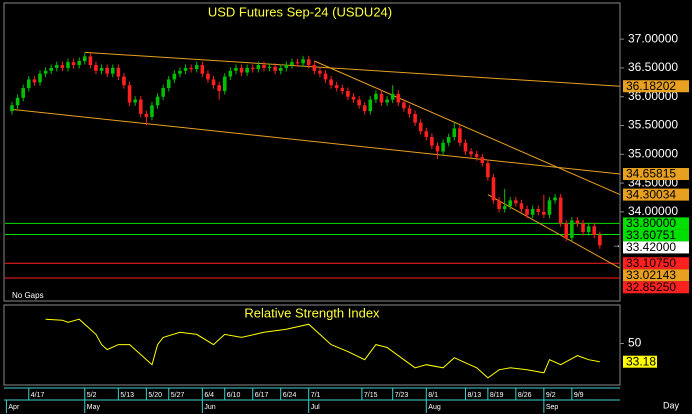 This screenshot has width=692, height=414. I want to click on rsi-tick-label: 50, so click(635, 343).